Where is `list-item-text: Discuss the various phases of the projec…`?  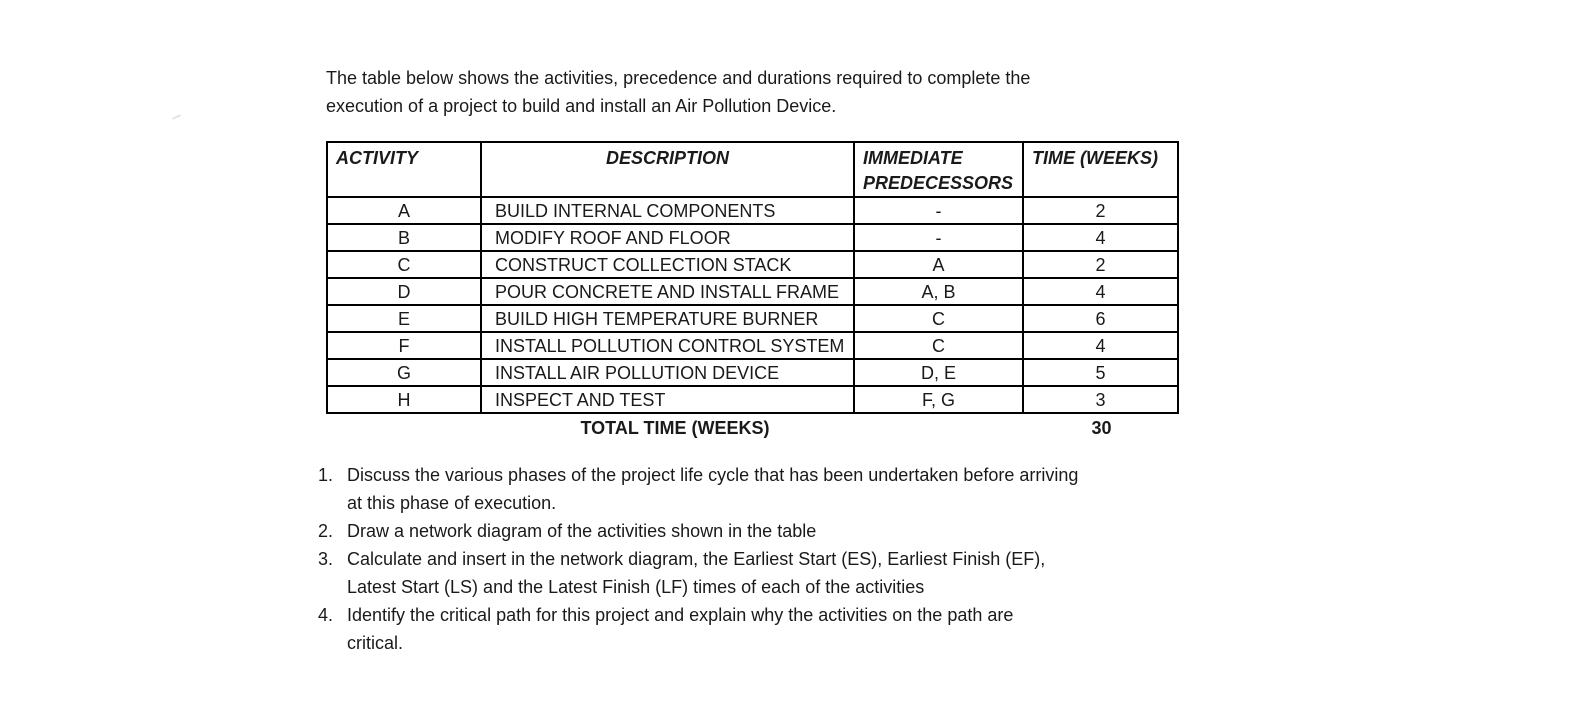 list-item-text: Discuss the various phases of the projec… is located at coordinates (712, 489).